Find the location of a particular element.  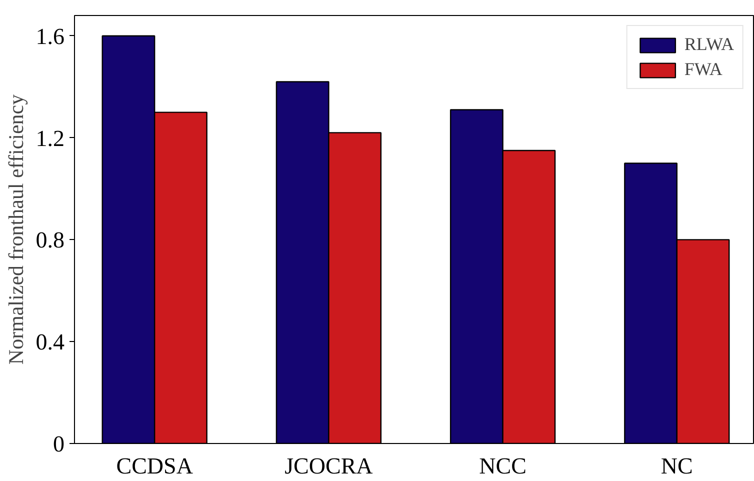

y-axis-title: Normalized fronthaul efficiency is located at coordinates (16, 229).